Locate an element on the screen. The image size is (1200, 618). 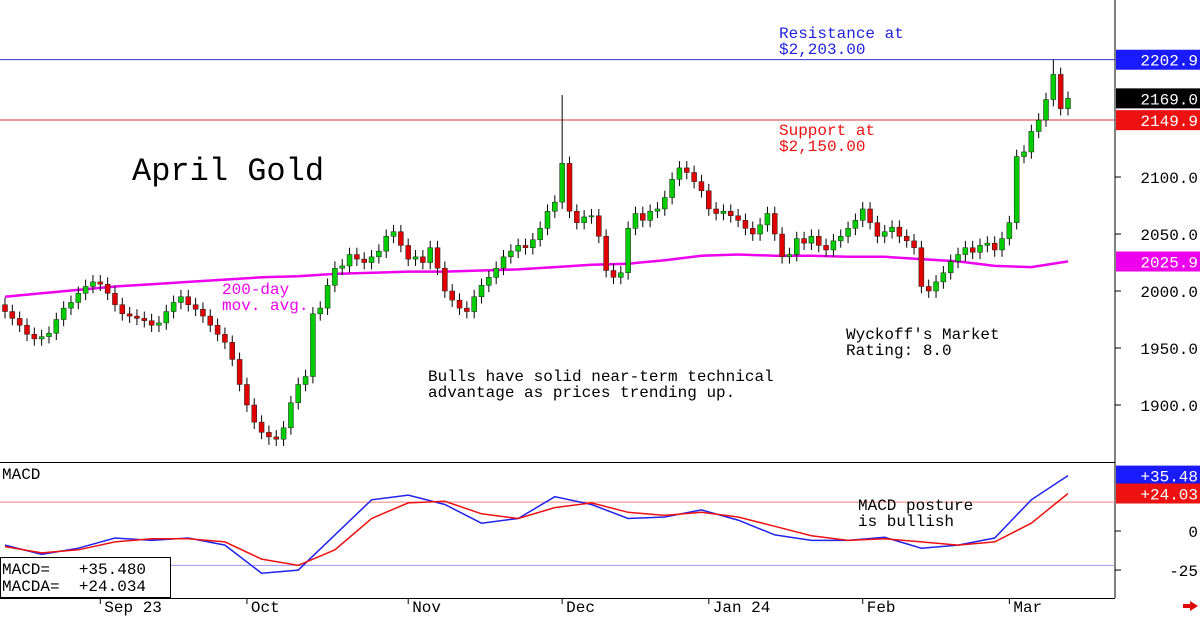
annotation: $2,203.00 is located at coordinates (822, 50).